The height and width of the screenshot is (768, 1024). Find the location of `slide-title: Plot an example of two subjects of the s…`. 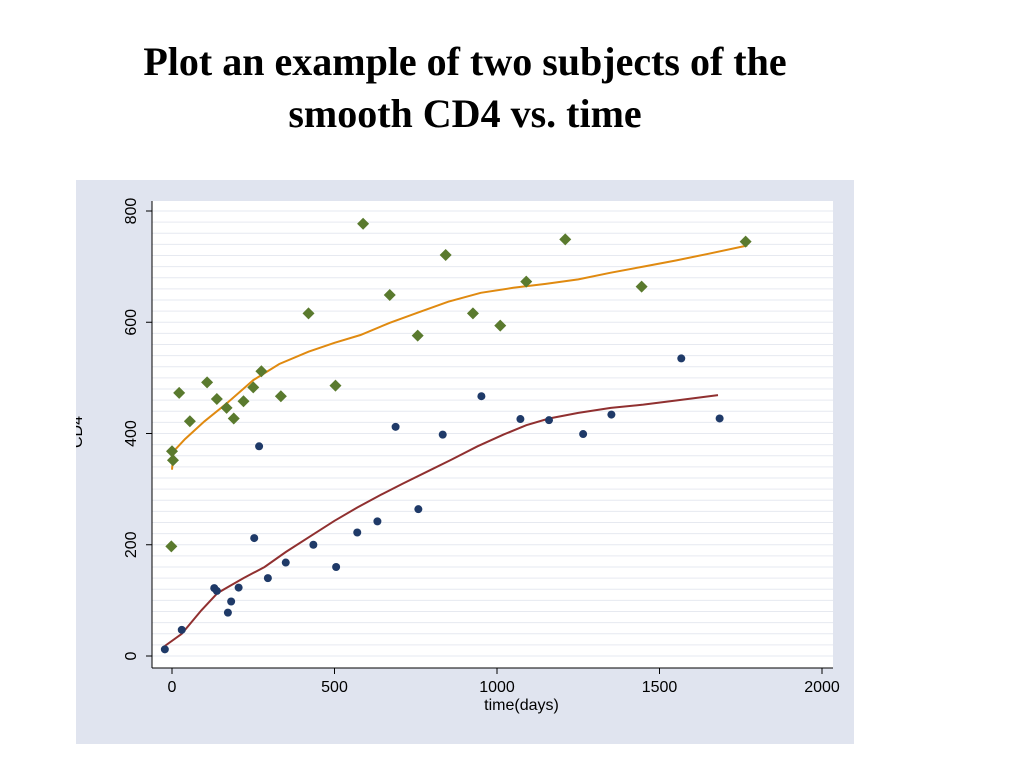

slide-title: Plot an example of two subjects of the s… is located at coordinates (465, 88).